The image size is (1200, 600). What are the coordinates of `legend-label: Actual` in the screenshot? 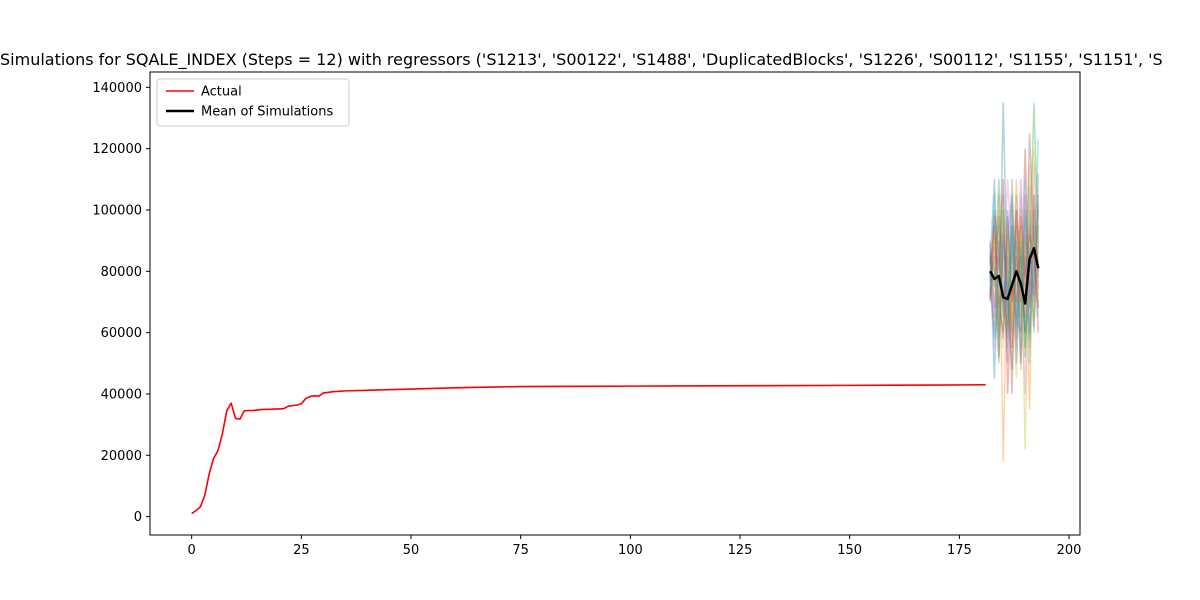 It's located at (221, 92).